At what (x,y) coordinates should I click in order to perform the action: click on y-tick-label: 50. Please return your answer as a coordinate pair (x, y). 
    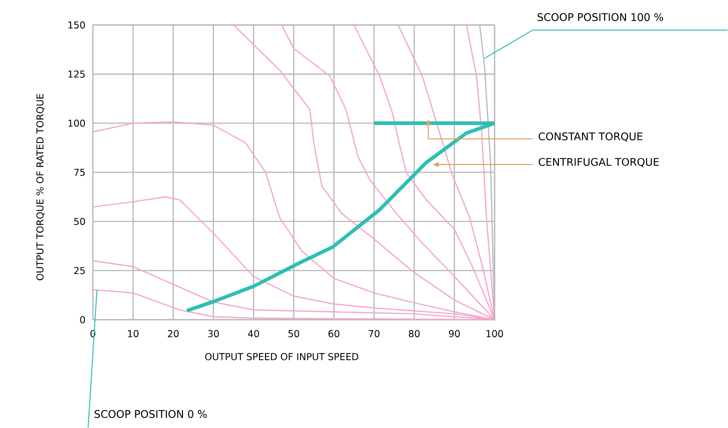
    Looking at the image, I should click on (79, 221).